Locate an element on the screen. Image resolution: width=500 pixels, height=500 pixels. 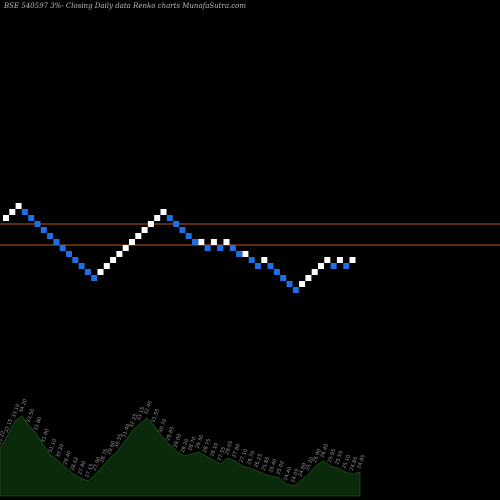
volume-value-label: 25.85 is located at coordinates (266, 464).